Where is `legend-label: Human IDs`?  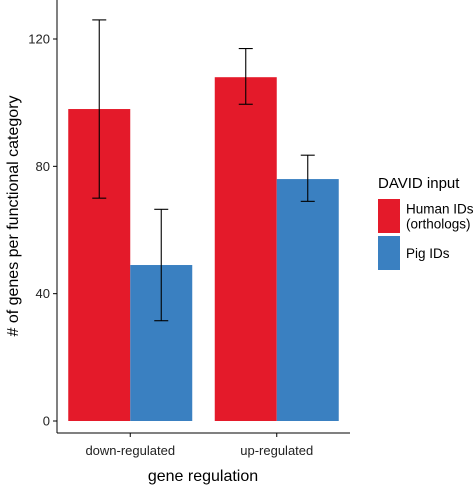 legend-label: Human IDs is located at coordinates (440, 209).